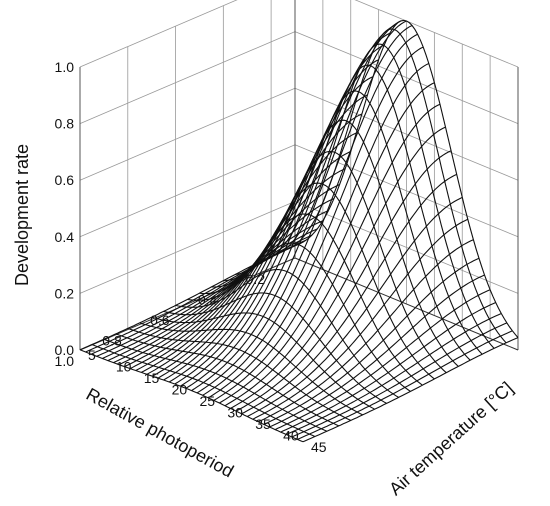  I want to click on y-tick-label: 0.8, so click(112, 341).